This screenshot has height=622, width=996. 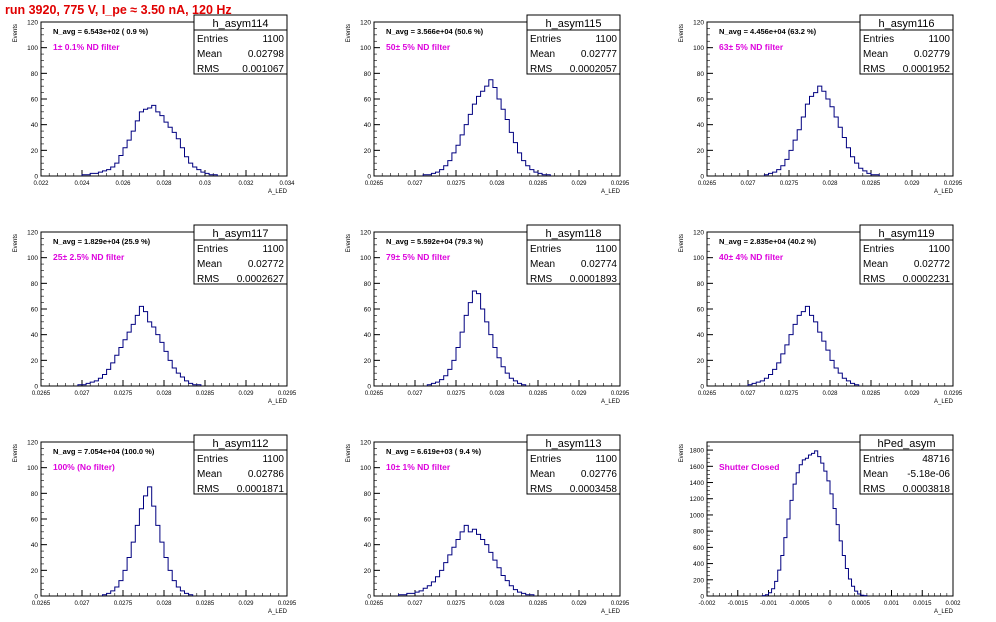 I want to click on x-tick-label: 0.002, so click(x=953, y=604).